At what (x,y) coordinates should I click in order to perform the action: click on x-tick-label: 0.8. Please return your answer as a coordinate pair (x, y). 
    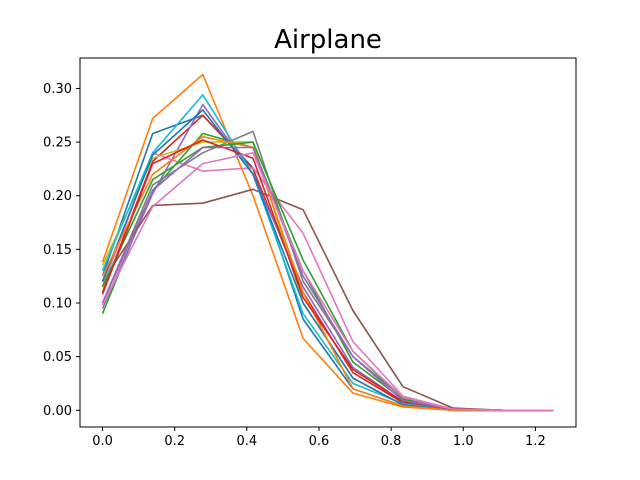
    Looking at the image, I should click on (391, 441).